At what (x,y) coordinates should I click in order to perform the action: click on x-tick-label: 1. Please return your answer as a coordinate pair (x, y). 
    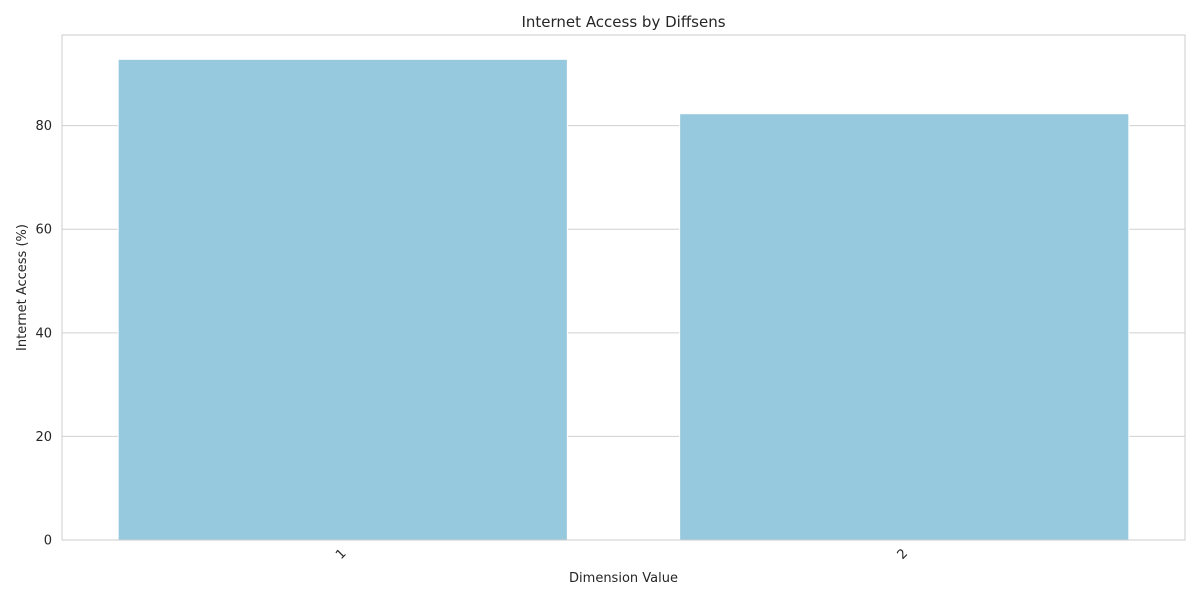
    Looking at the image, I should click on (341, 554).